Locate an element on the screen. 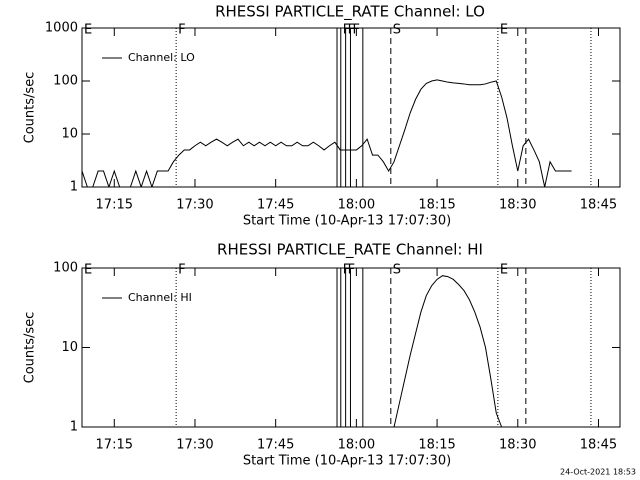 Image resolution: width=640 pixels, height=480 pixels. legend-label: Channel: HI is located at coordinates (160, 297).